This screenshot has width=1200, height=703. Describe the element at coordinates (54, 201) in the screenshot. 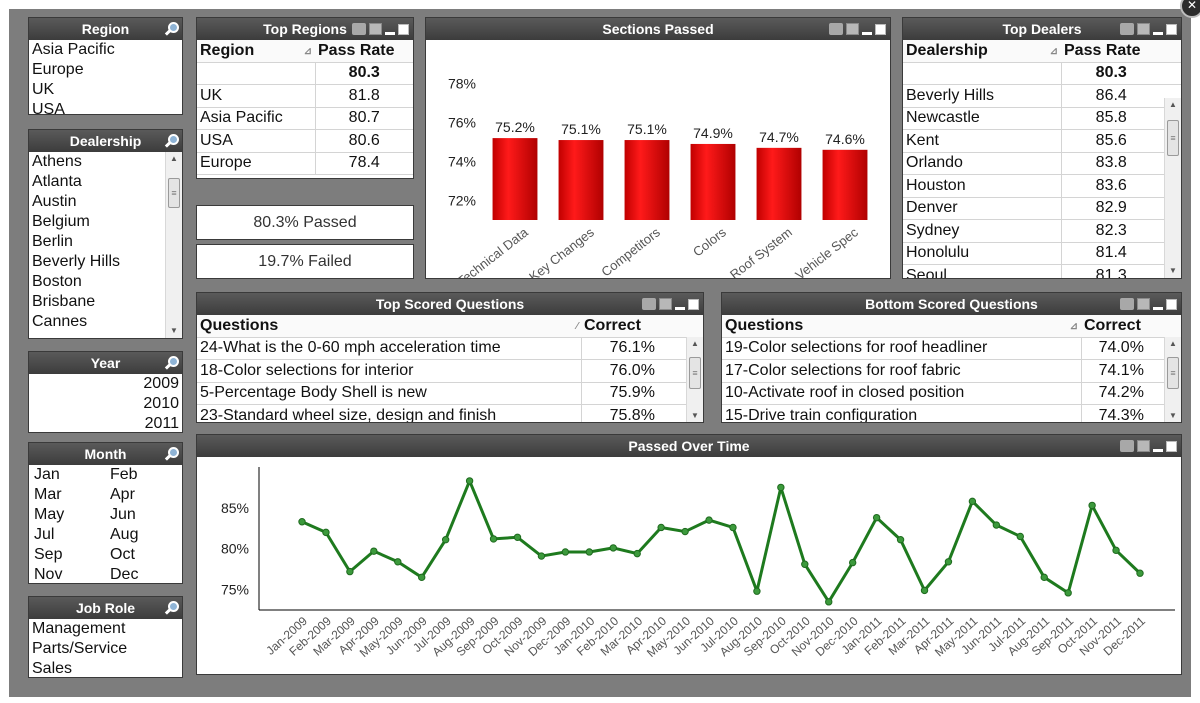

I see `list-item: Austin` at that location.